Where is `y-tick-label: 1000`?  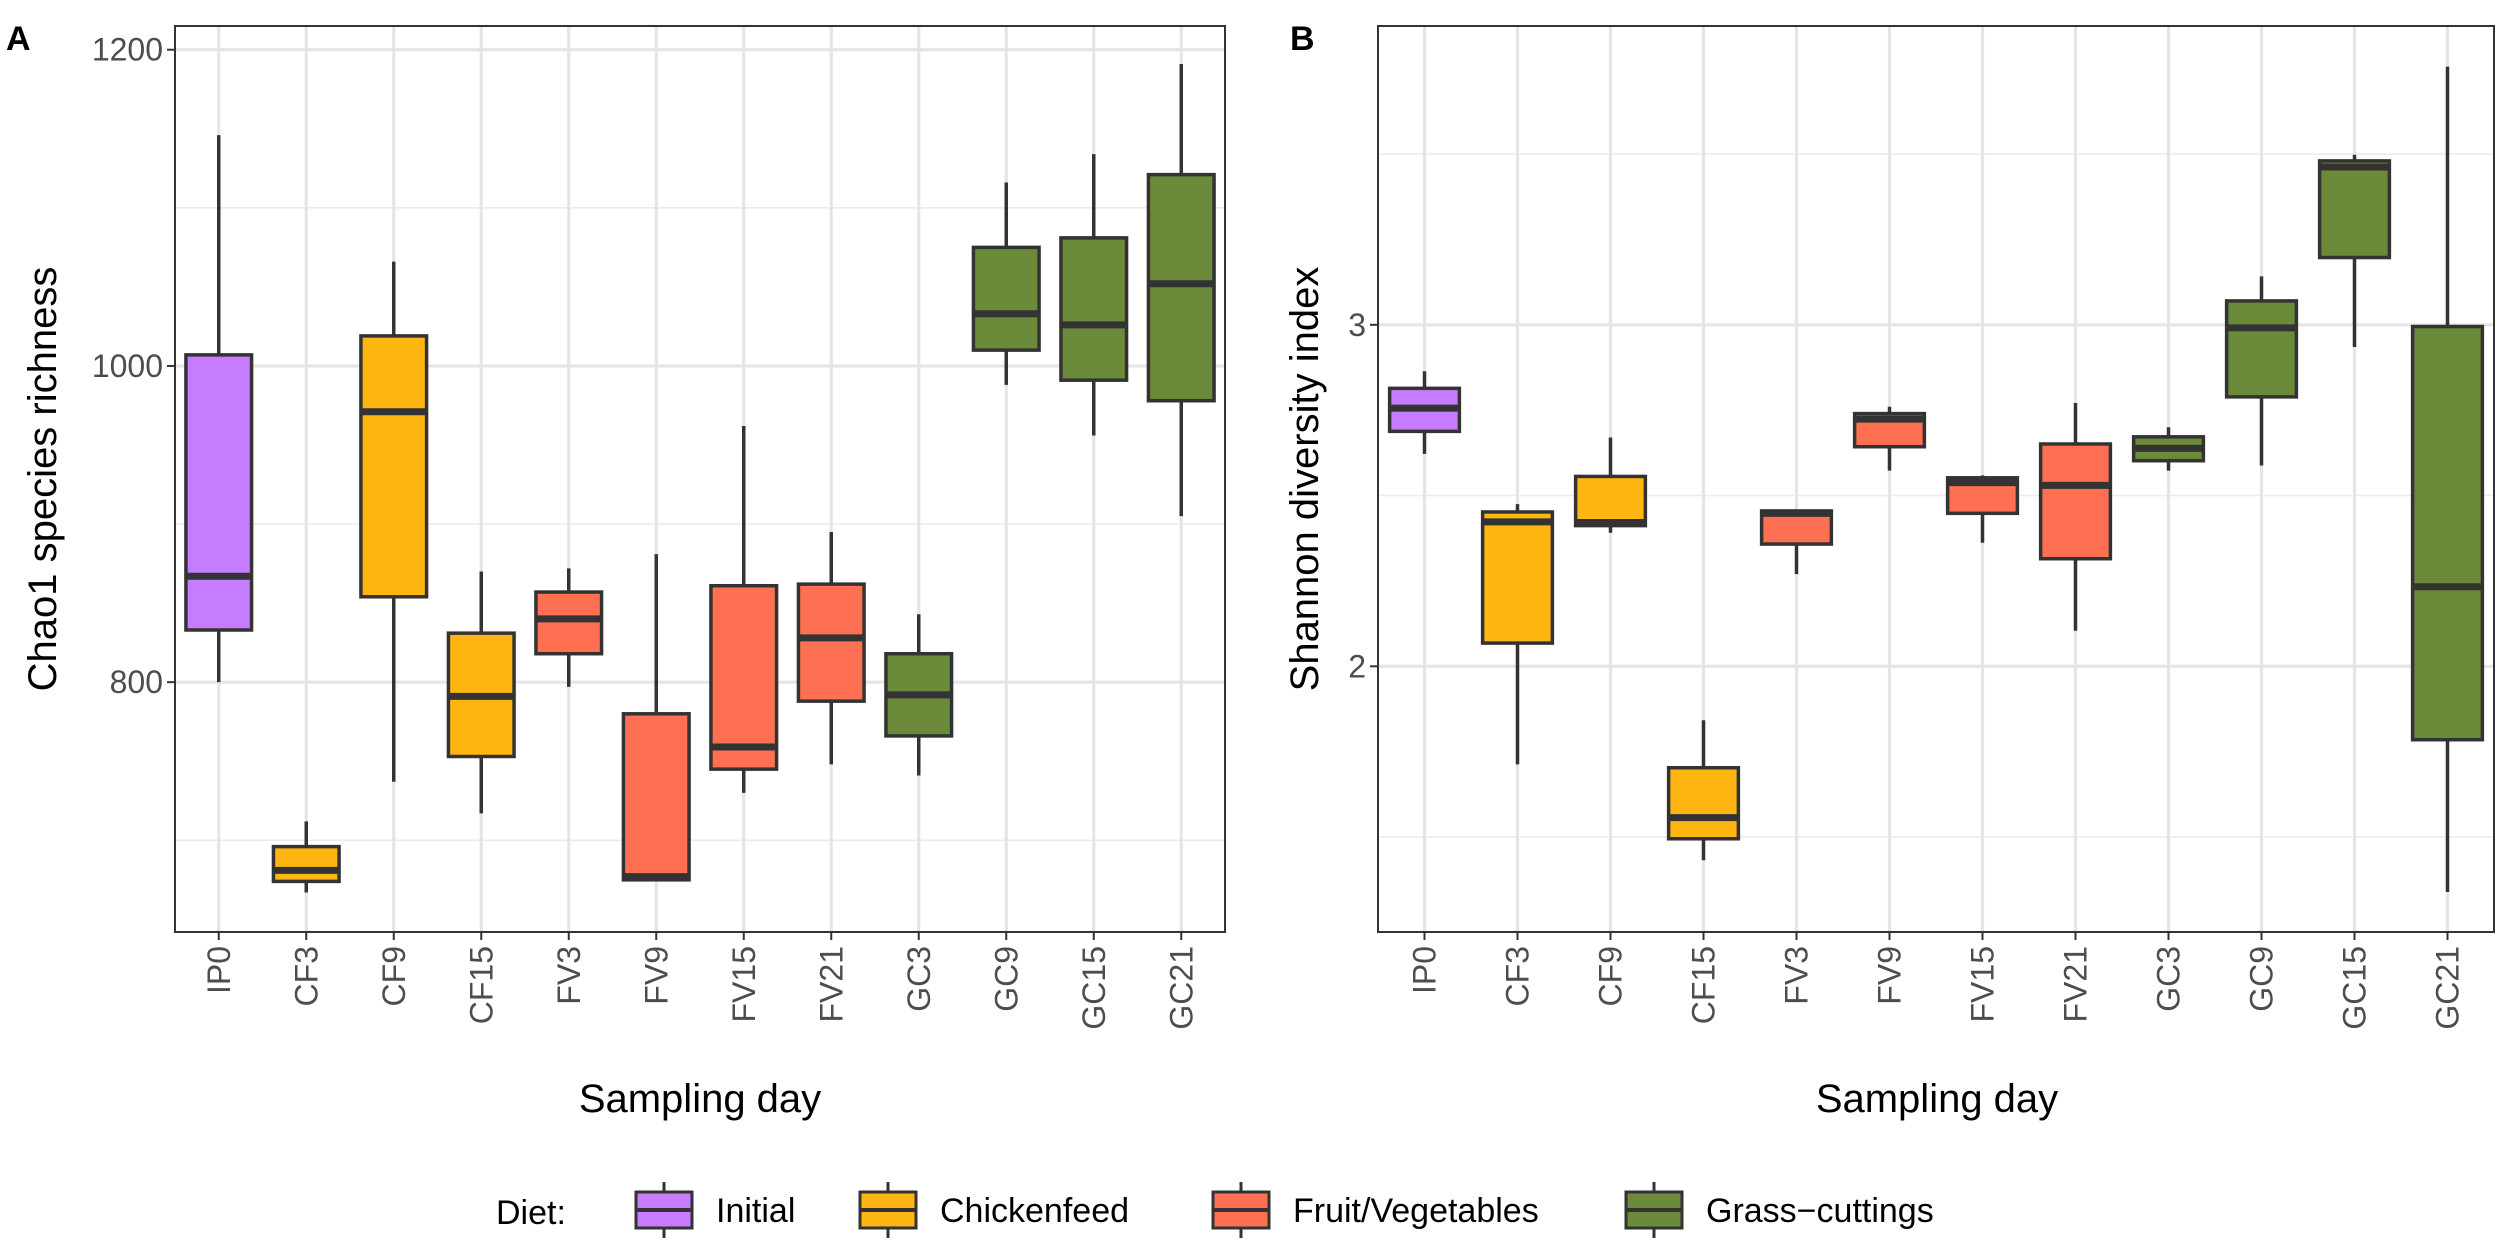
y-tick-label: 1000 is located at coordinates (127, 366).